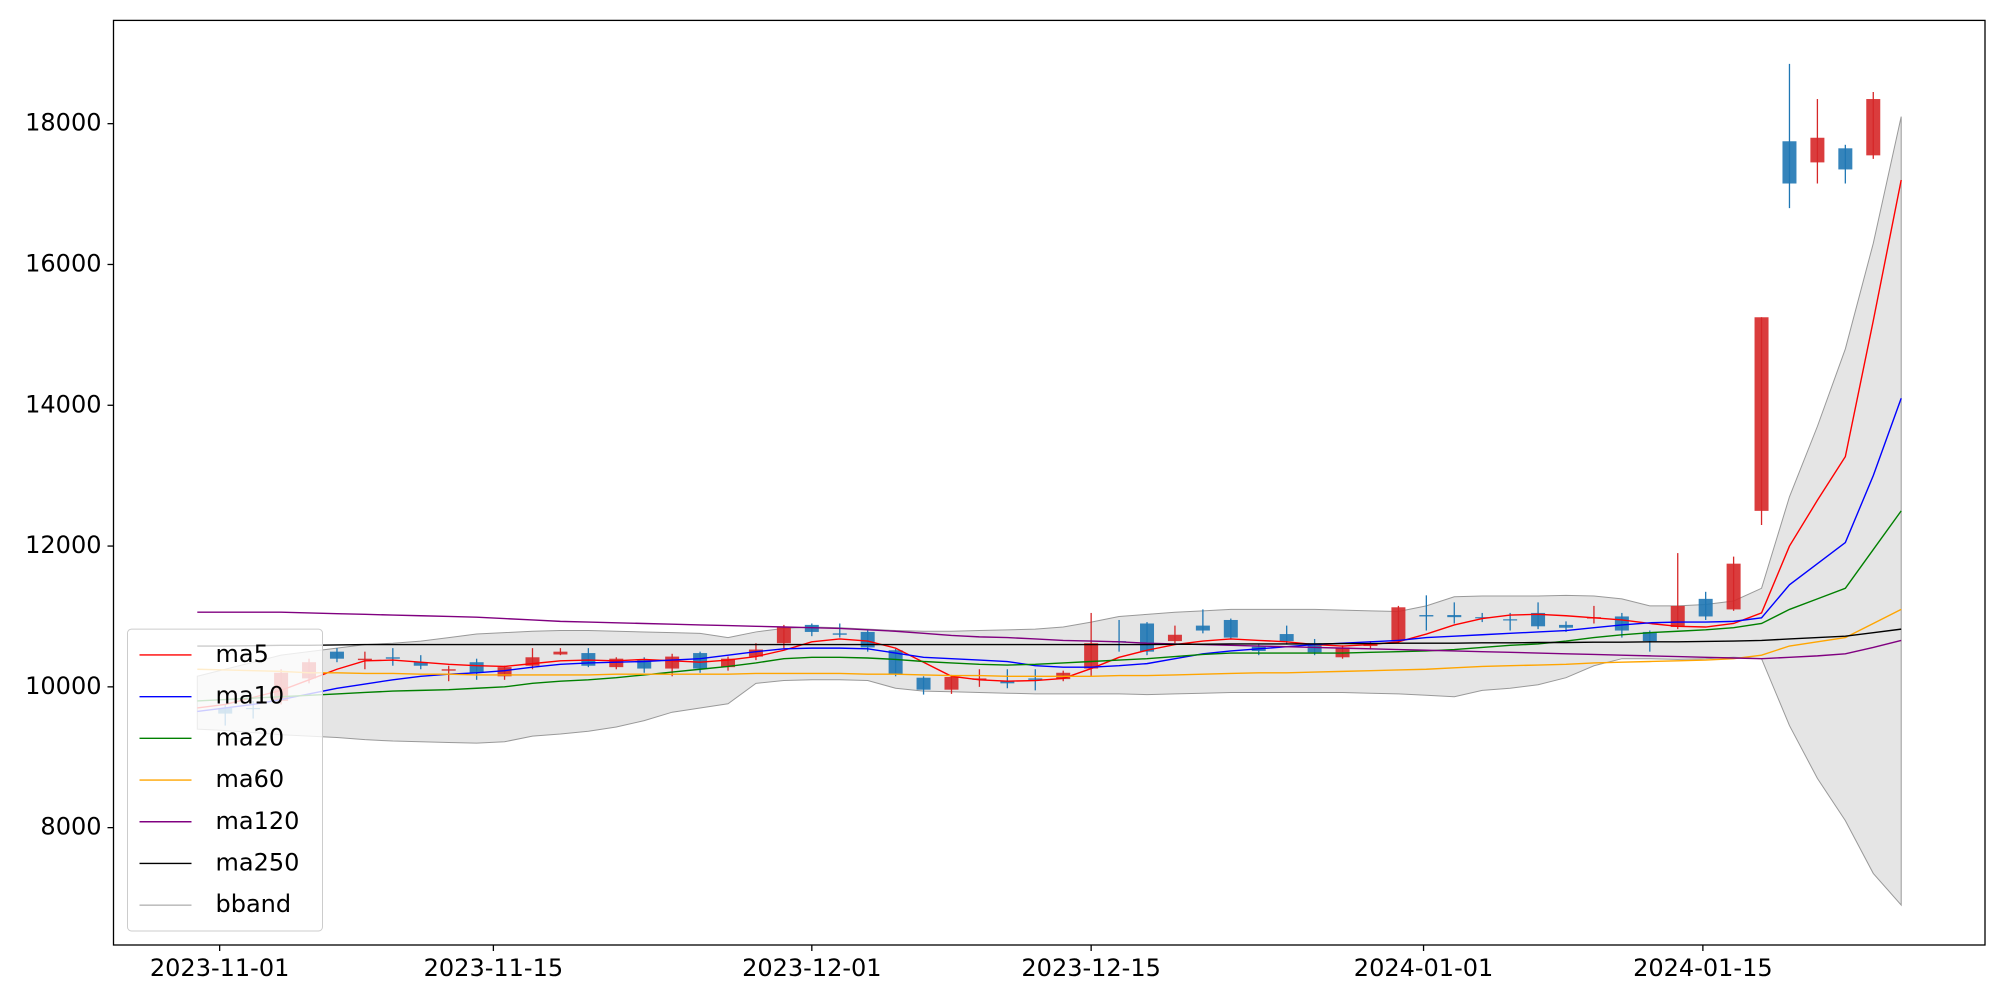 This screenshot has height=1000, width=2000. Describe the element at coordinates (63, 263) in the screenshot. I see `y-tick-label: 16000` at that location.